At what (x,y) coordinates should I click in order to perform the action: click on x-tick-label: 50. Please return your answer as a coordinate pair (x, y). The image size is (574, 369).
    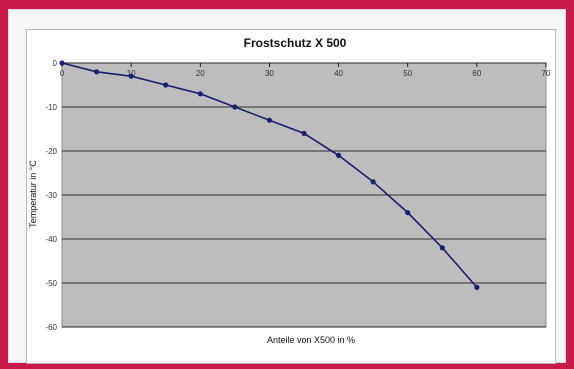
    Looking at the image, I should click on (407, 73).